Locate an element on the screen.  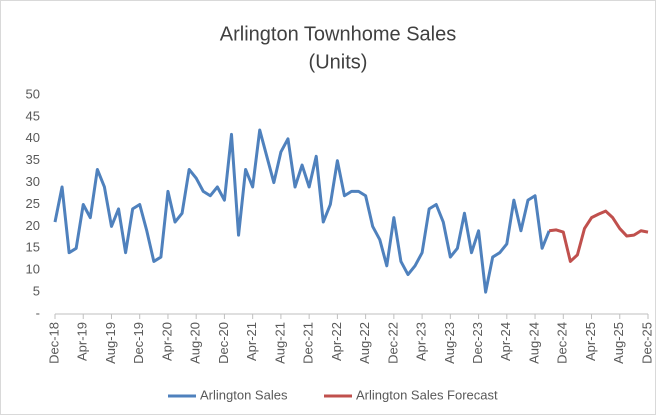
x-tick-label: Aug-20 is located at coordinates (195, 343).